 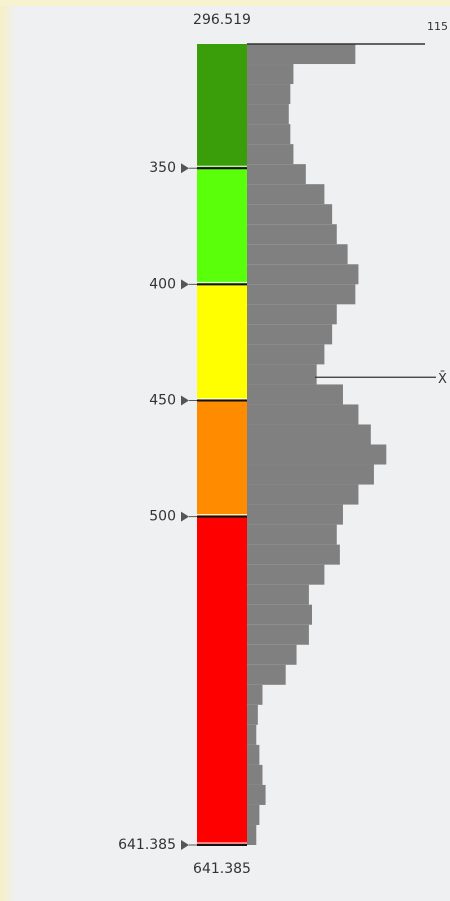 I want to click on max-value-label: 296.519, so click(x=222, y=20).